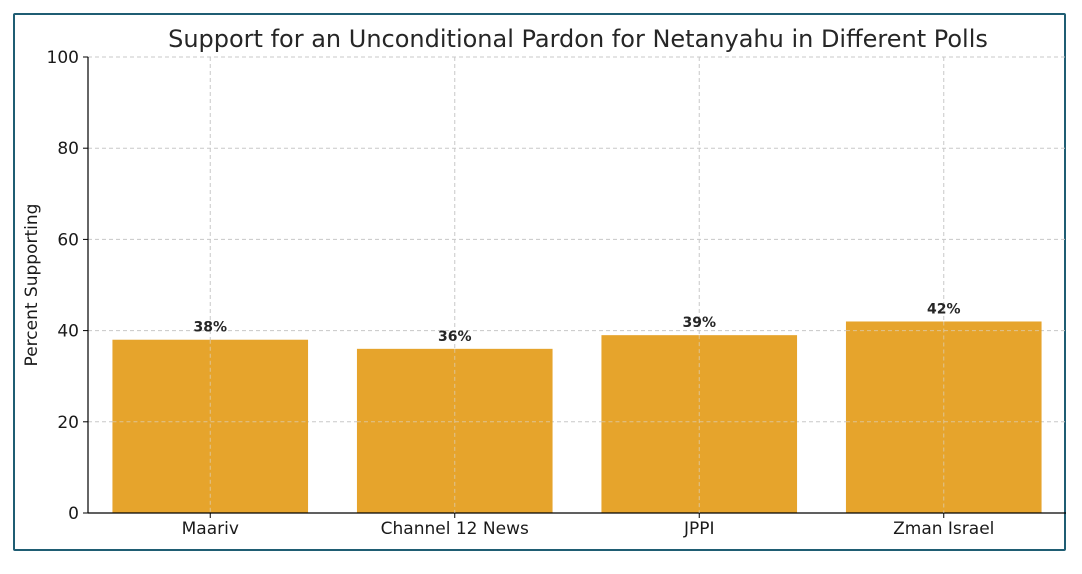 The height and width of the screenshot is (574, 1082). What do you see at coordinates (210, 529) in the screenshot?
I see `x-tick-label: Maariv` at bounding box center [210, 529].